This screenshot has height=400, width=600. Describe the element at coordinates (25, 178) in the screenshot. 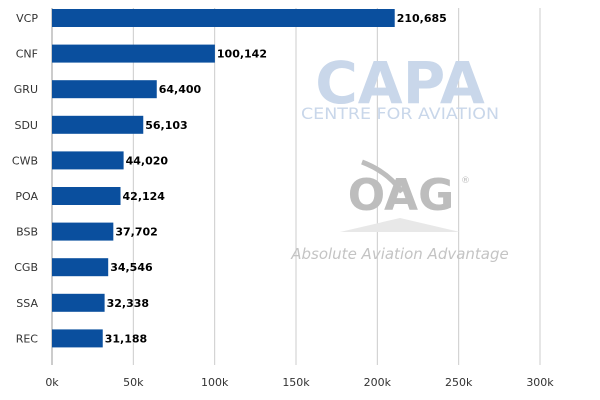

I see `category-labels: VCP CNF GRU SDU CWB POA BSB CGB SSA REC` at that location.